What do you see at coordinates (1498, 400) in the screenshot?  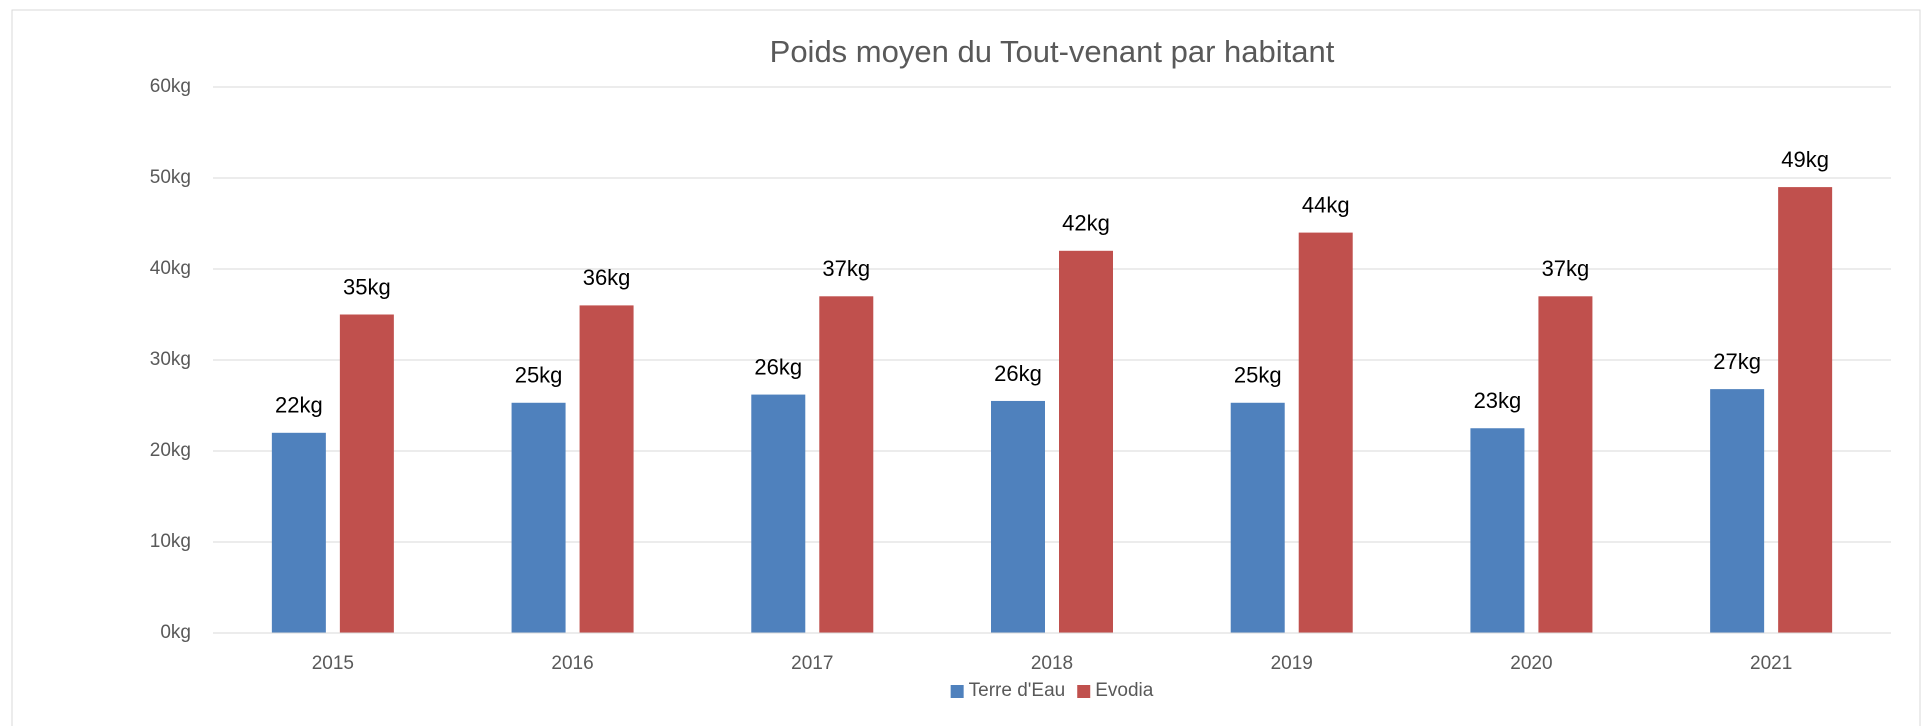 I see `data-label: 23kg` at bounding box center [1498, 400].